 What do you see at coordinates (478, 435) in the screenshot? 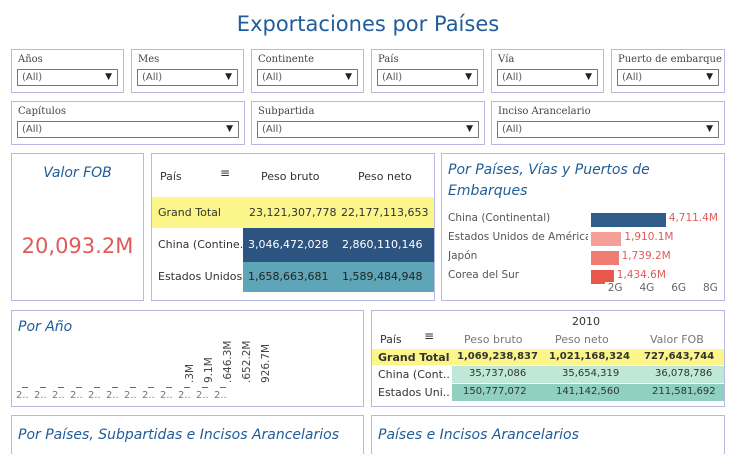
I see `panel-title: Países e Incisos Arancelarios` at bounding box center [478, 435].